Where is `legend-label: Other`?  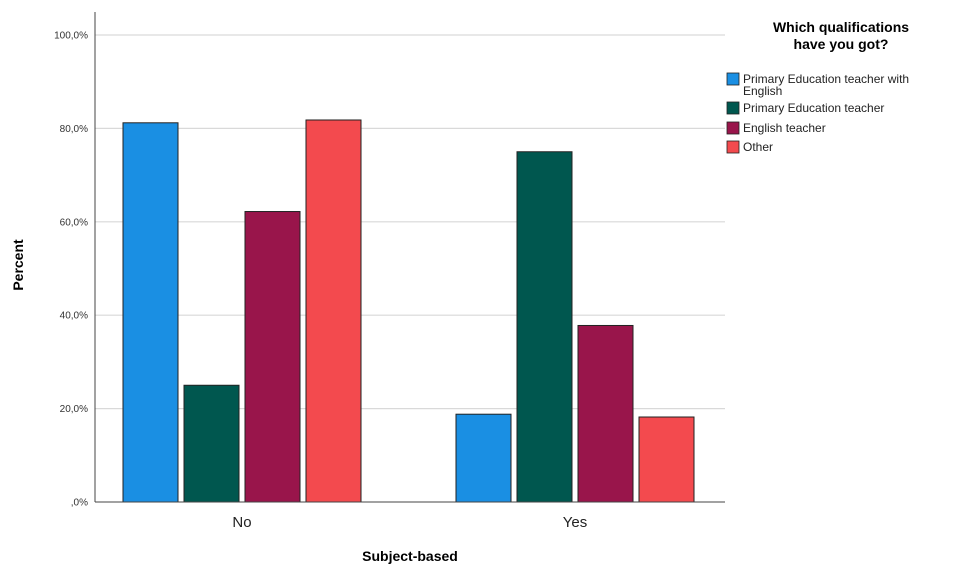 legend-label: Other is located at coordinates (758, 147).